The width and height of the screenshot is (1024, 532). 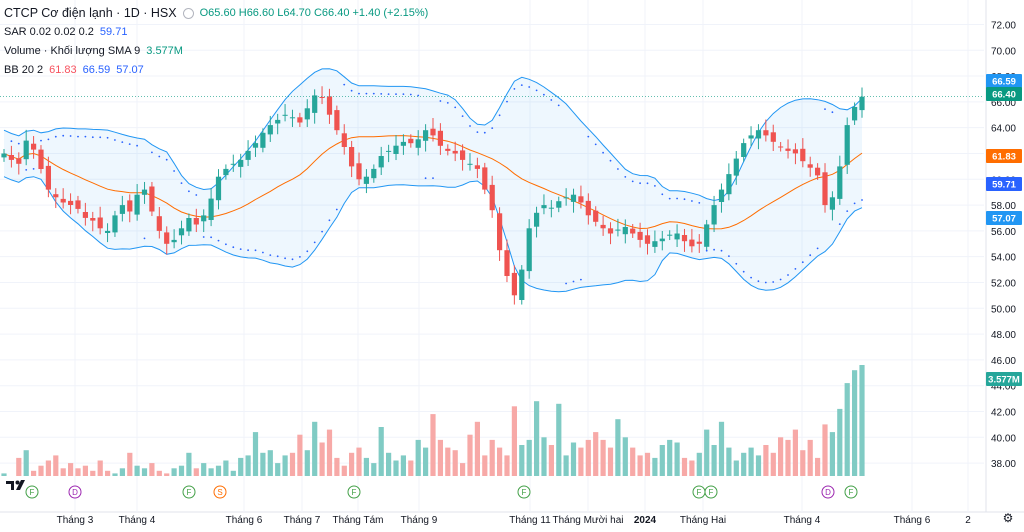 What do you see at coordinates (130, 70) in the screenshot?
I see `bb-lower-value: 57.07` at bounding box center [130, 70].